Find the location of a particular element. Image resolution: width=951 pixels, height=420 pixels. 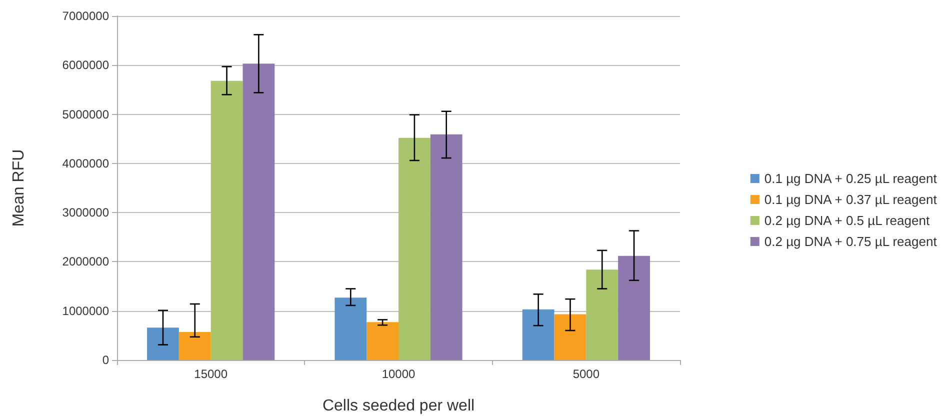

y-tick-label: 6000000 is located at coordinates (86, 65).